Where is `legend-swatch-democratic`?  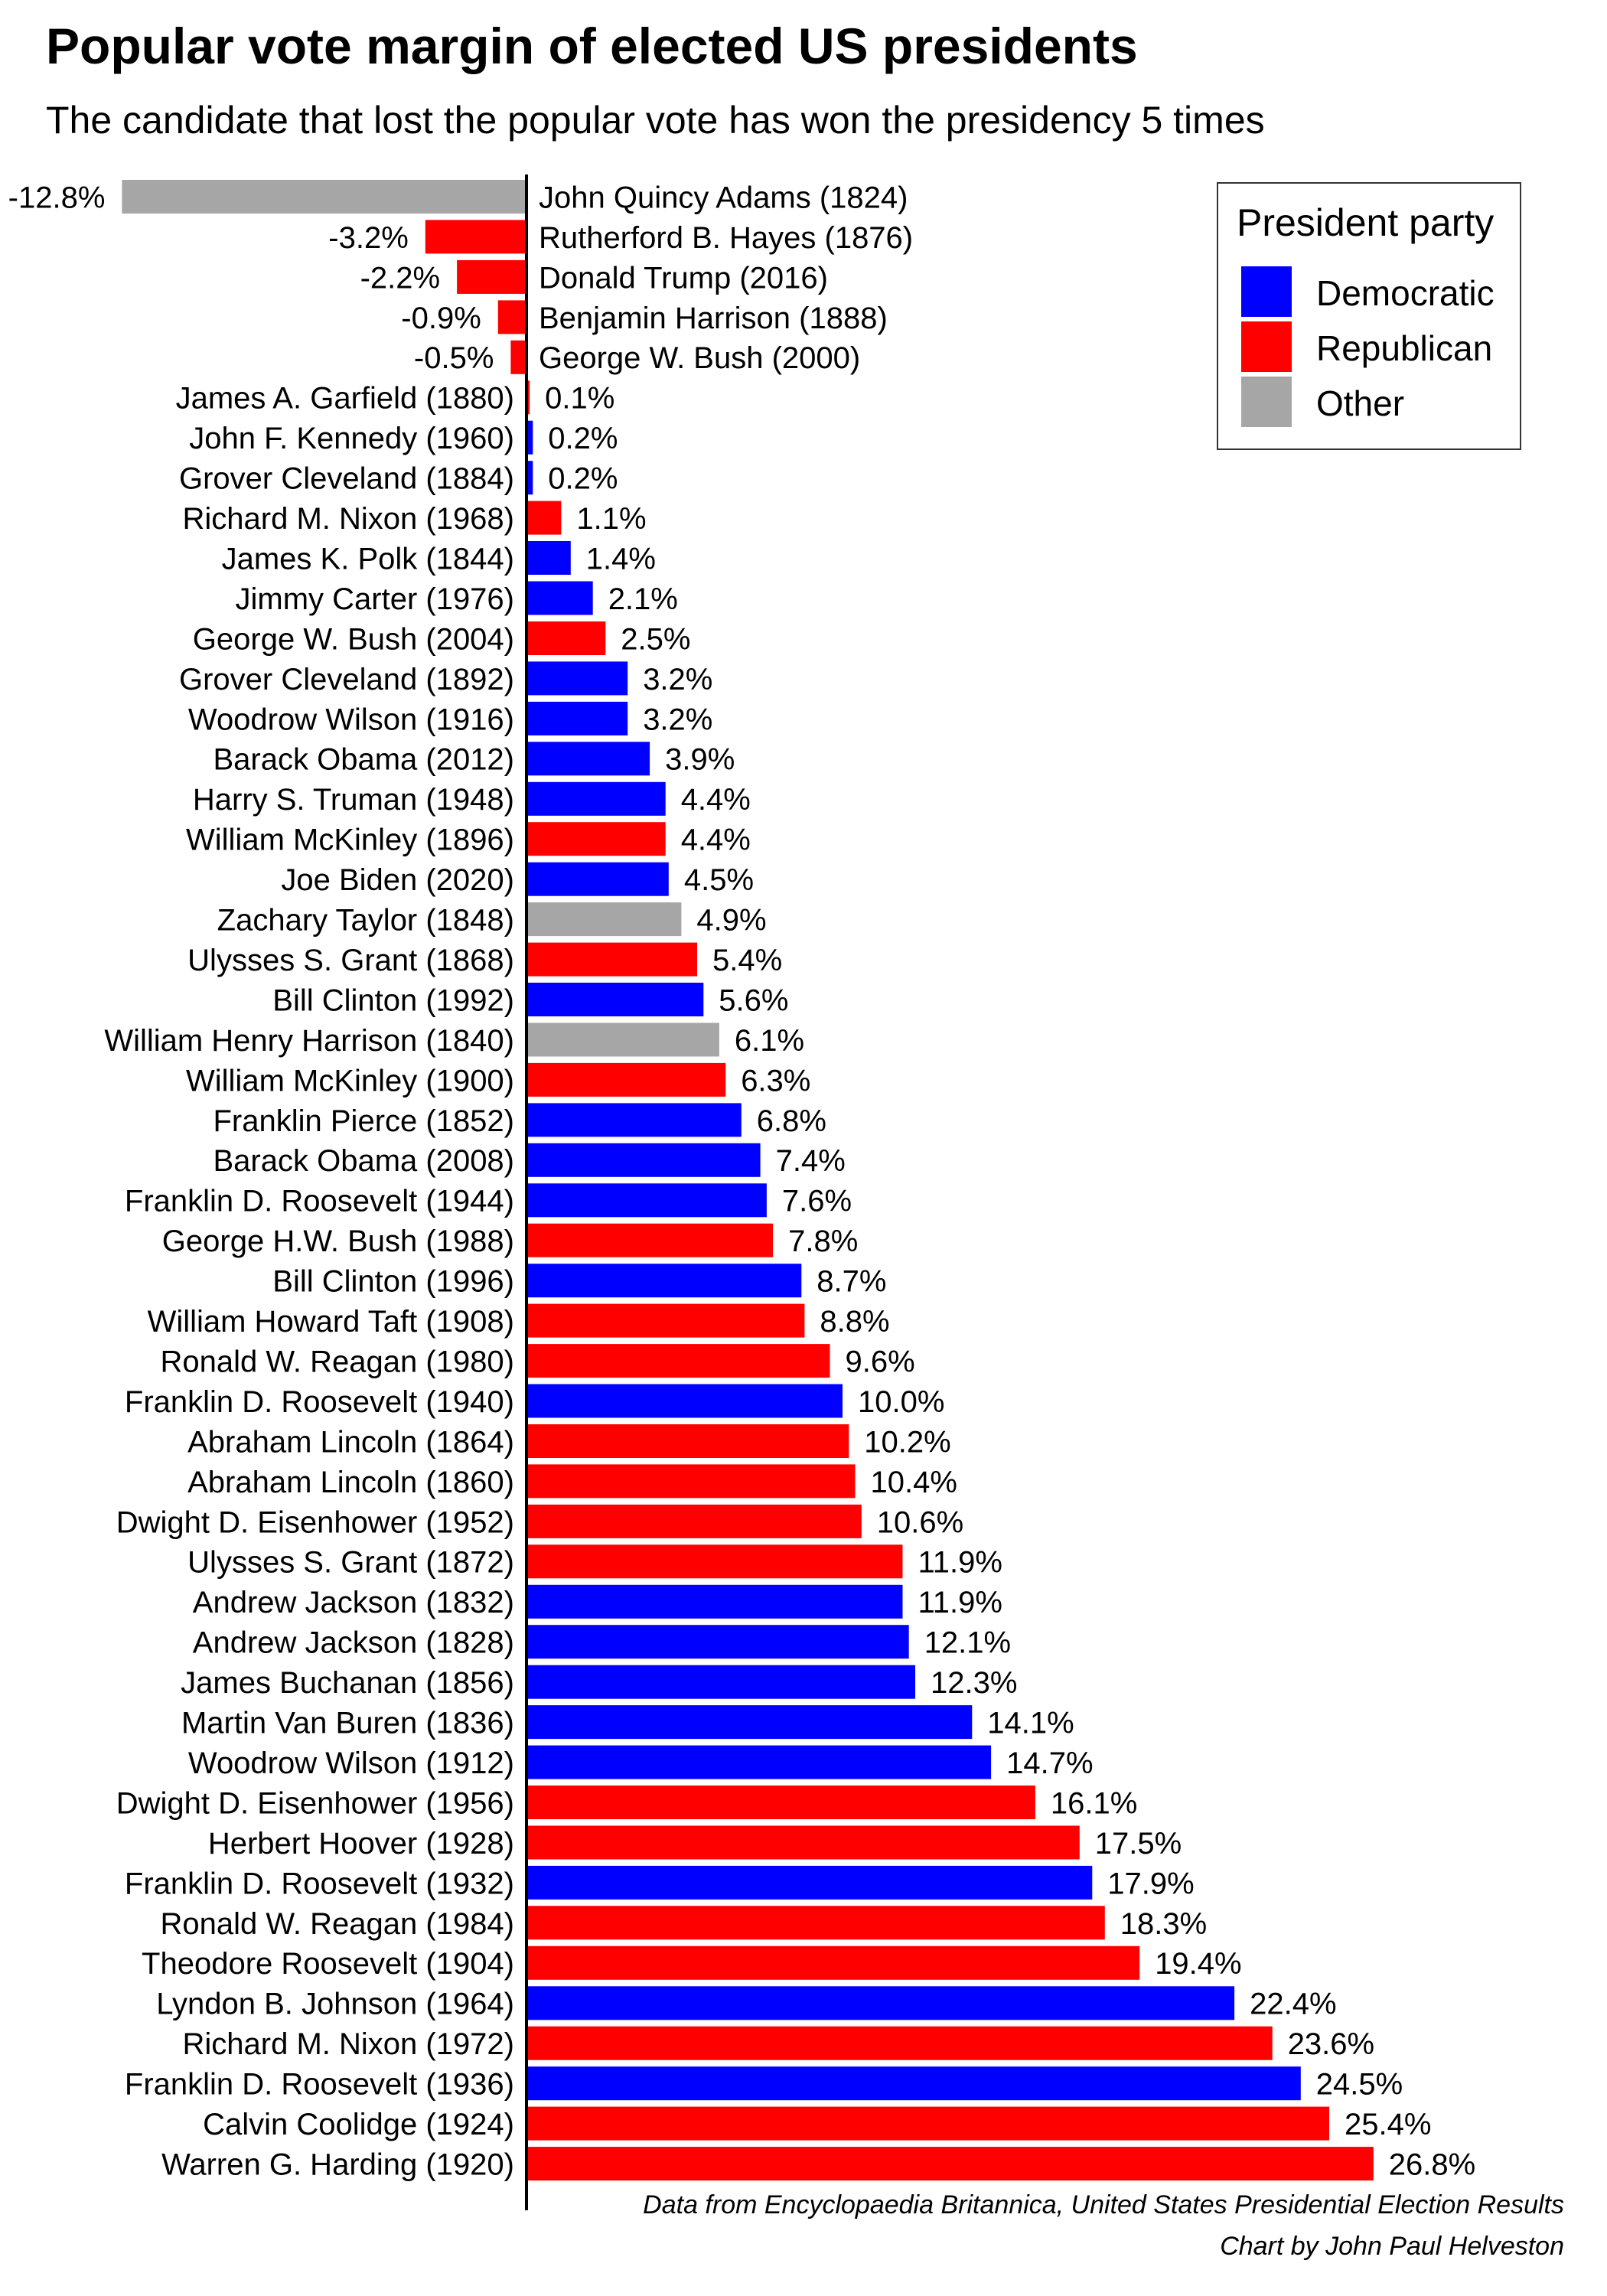 legend-swatch-democratic is located at coordinates (1266, 291).